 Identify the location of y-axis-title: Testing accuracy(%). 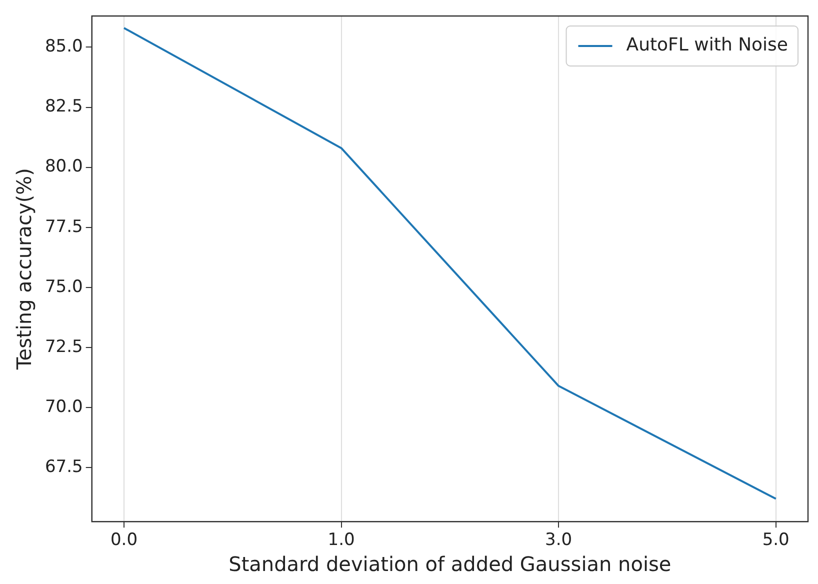
(24, 269).